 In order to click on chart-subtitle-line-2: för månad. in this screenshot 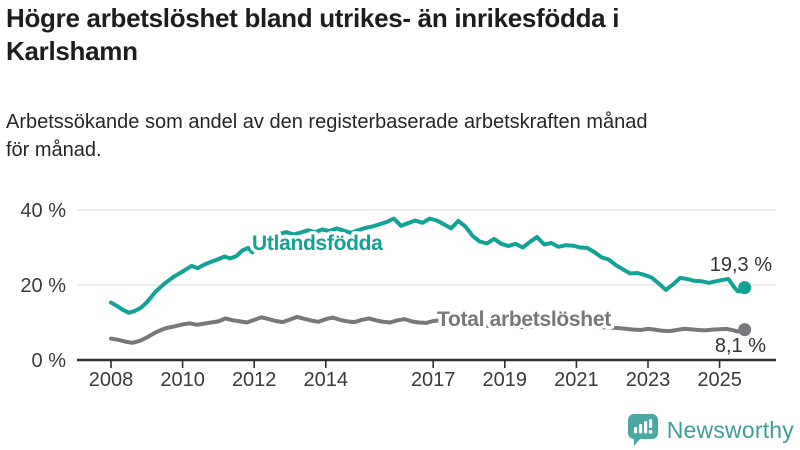, I will do `click(54, 150)`.